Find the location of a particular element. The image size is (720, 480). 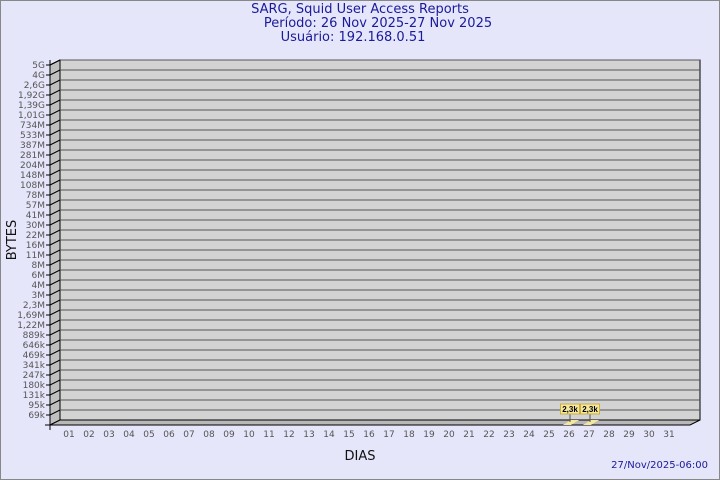

x-tick-label: 29 is located at coordinates (629, 435).